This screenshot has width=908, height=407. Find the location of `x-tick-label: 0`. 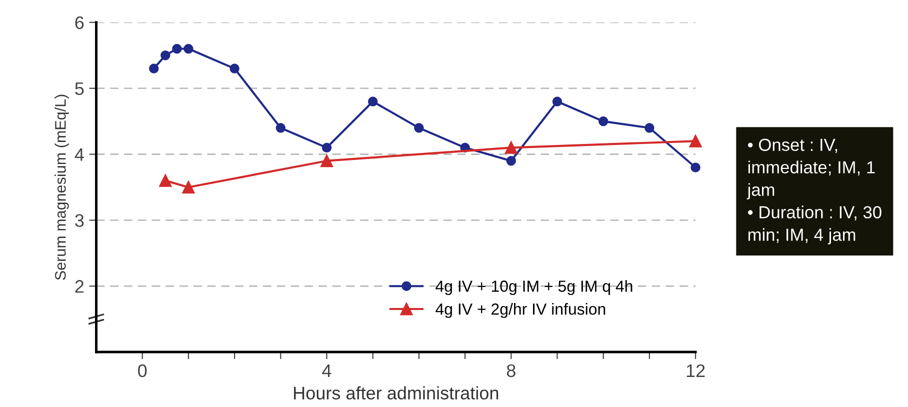

x-tick-label: 0 is located at coordinates (142, 371).